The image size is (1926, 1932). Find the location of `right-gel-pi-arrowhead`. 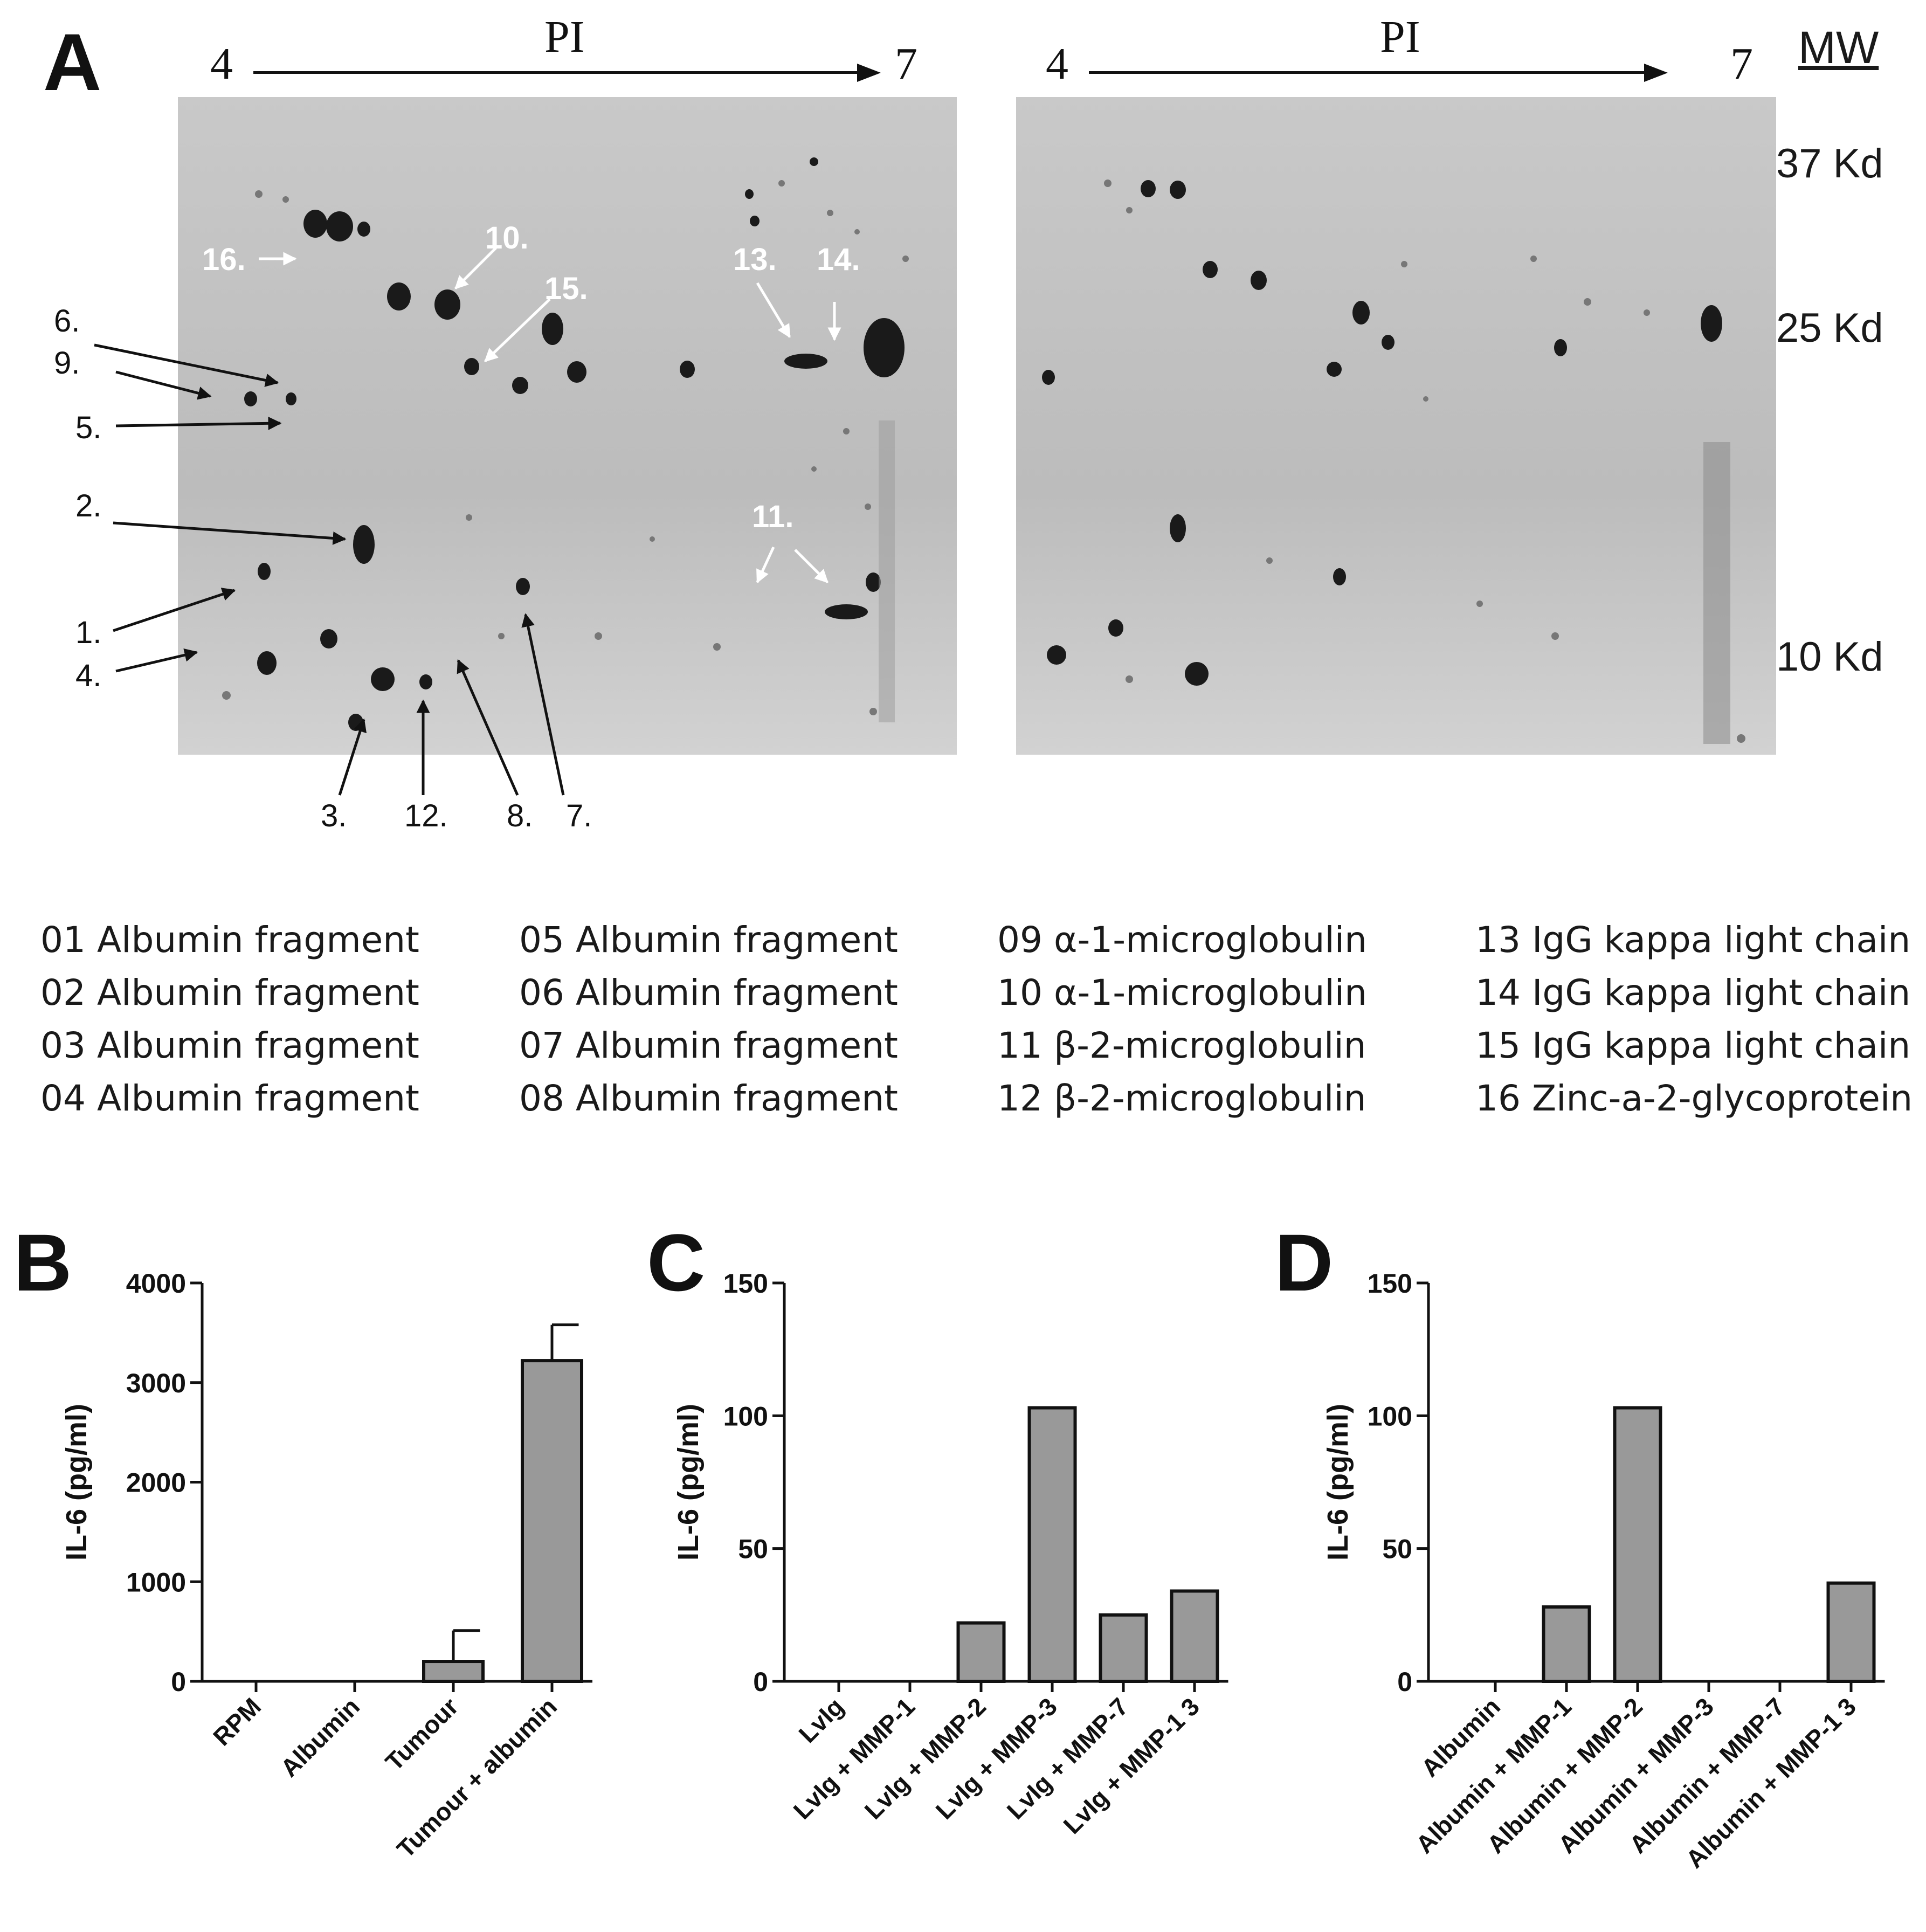

right-gel-pi-arrowhead is located at coordinates (1656, 73).